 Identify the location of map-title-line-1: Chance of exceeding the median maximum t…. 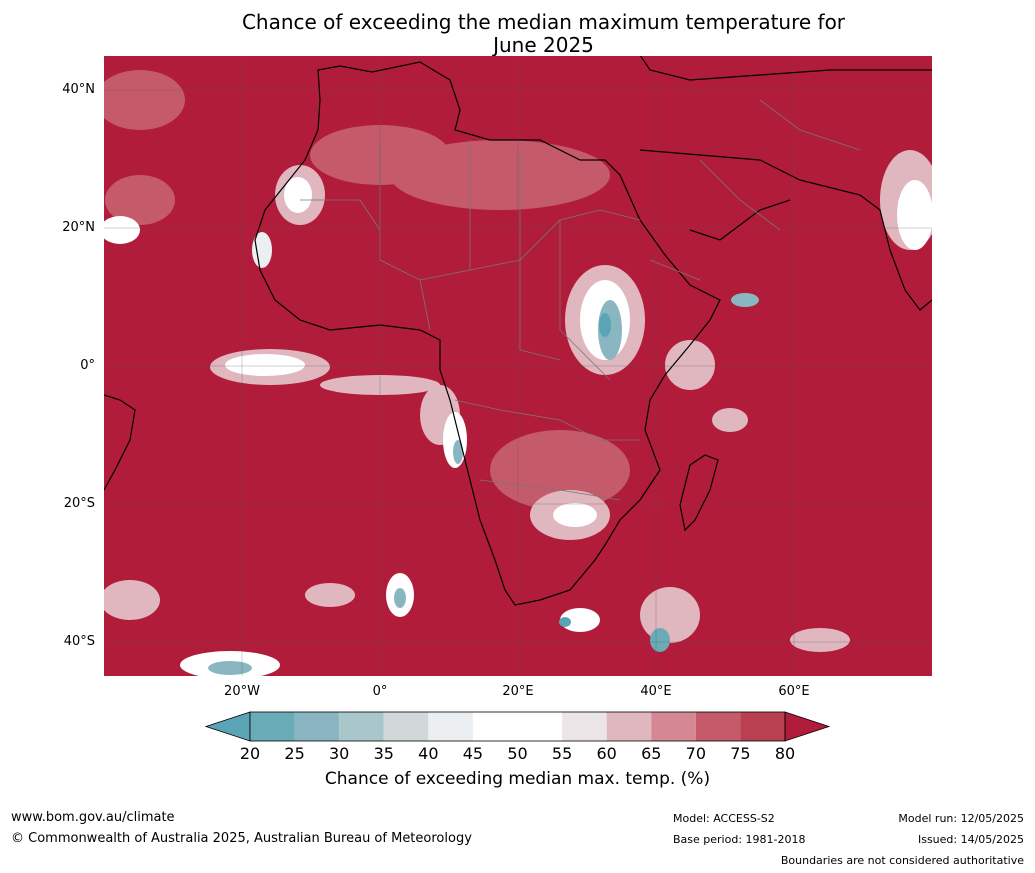
(543, 22).